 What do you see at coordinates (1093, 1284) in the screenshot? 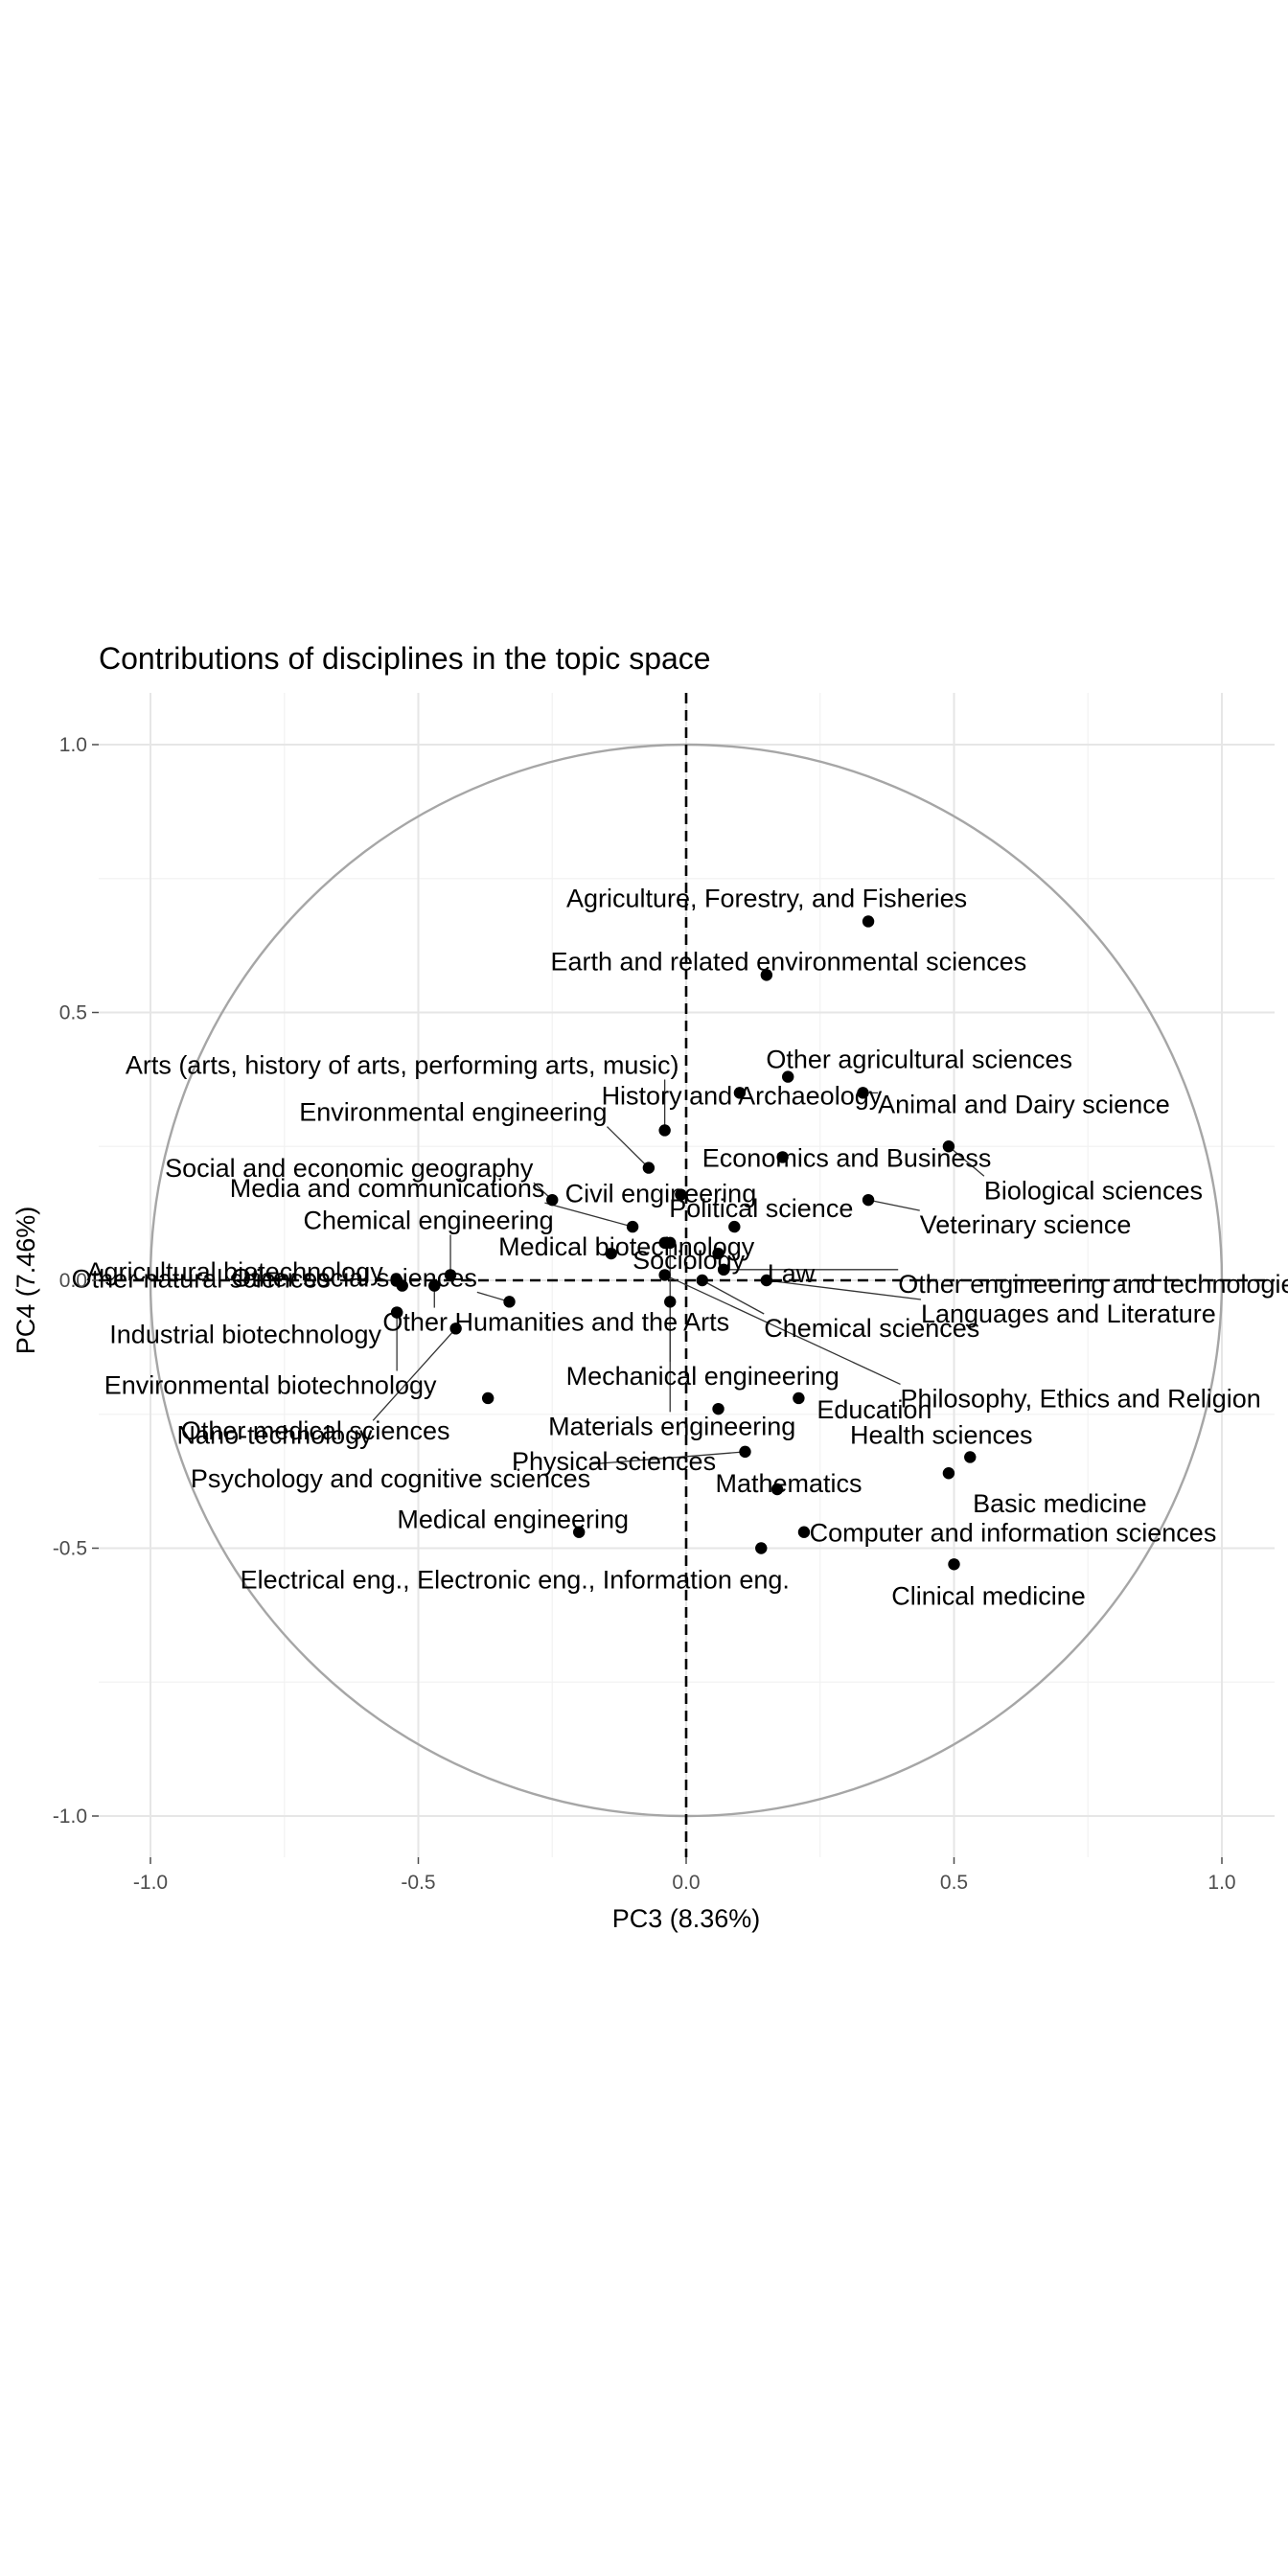
I see `point-label: Other engineering and technologies` at bounding box center [1093, 1284].